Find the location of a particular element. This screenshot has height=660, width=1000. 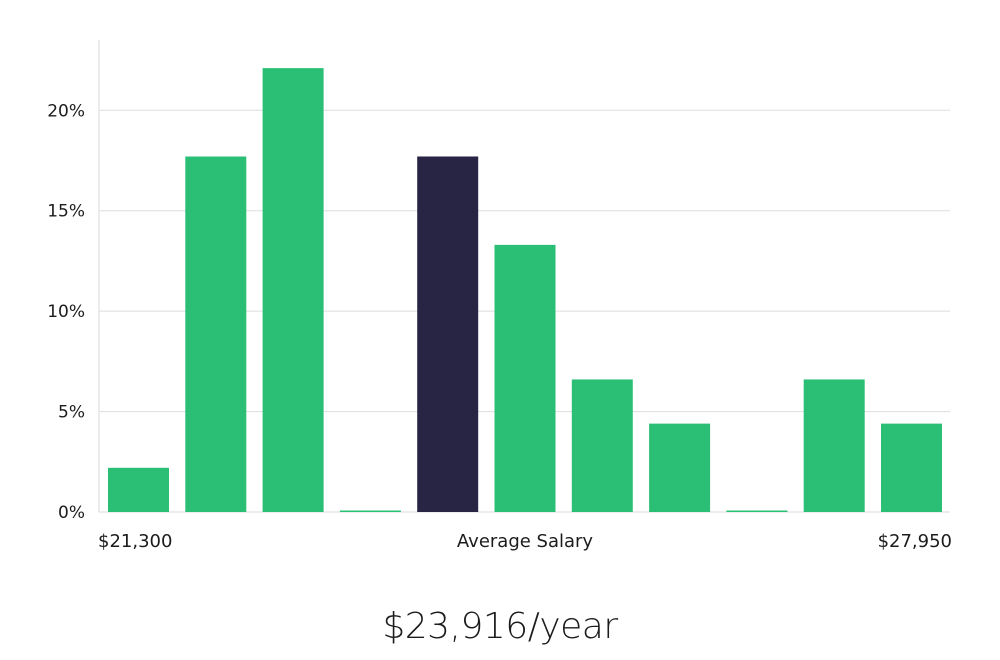

y-tick-label: 0% is located at coordinates (71, 513).